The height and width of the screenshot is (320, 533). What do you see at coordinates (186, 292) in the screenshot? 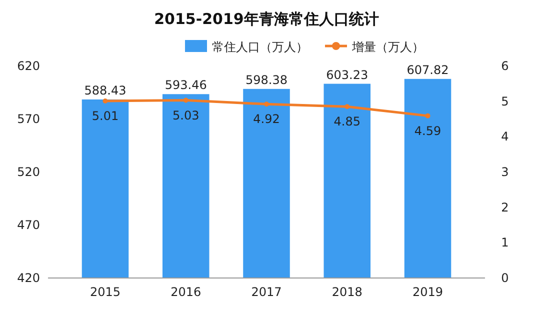
I see `x-tick-label: 2016` at bounding box center [186, 292].